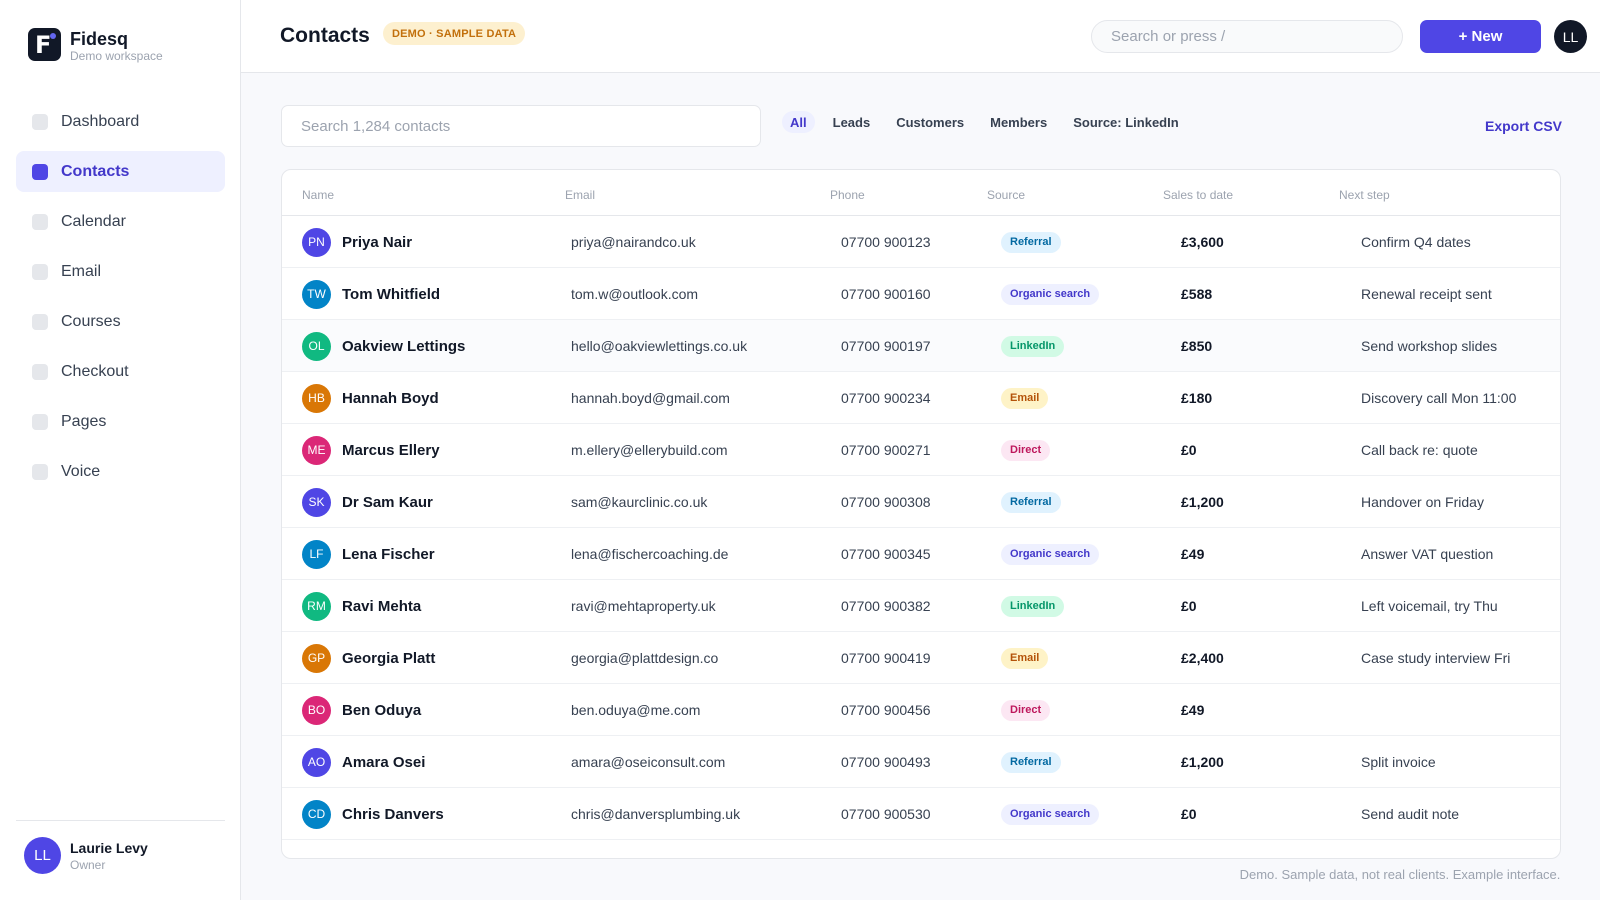 The height and width of the screenshot is (900, 1600). What do you see at coordinates (387, 502) in the screenshot?
I see `contact-name: Dr Sam Kaur` at bounding box center [387, 502].